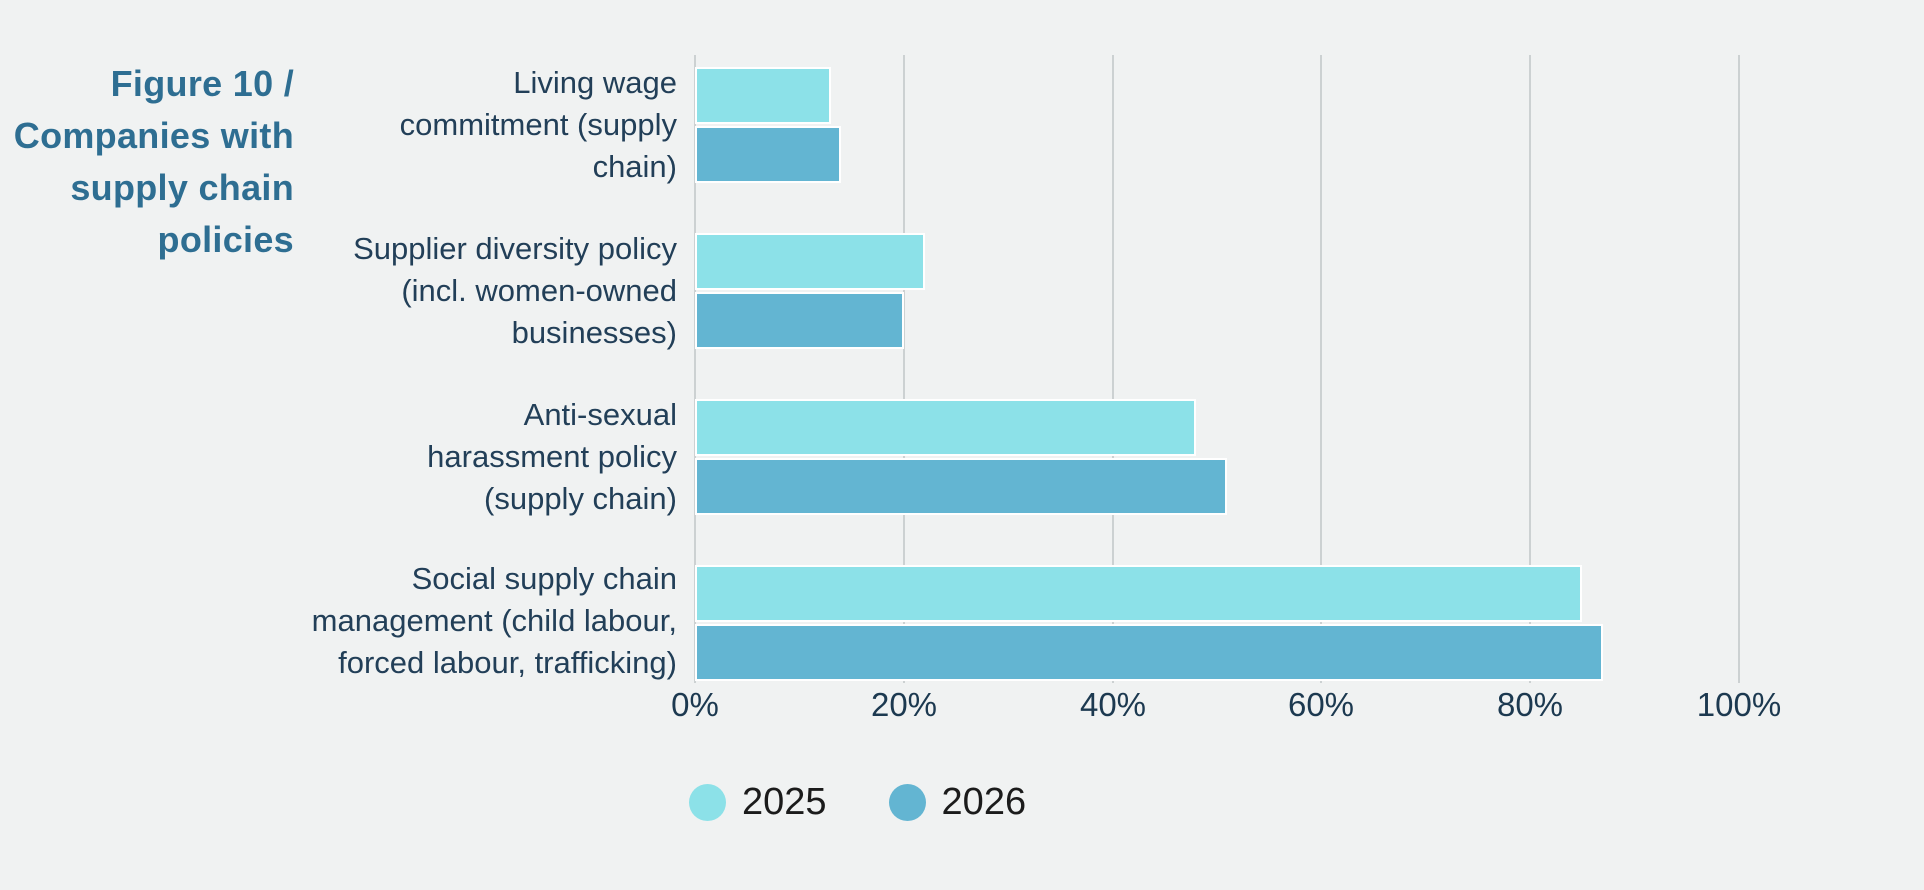 Image resolution: width=1924 pixels, height=890 pixels. Describe the element at coordinates (904, 704) in the screenshot. I see `x-tick-20: 20%` at that location.